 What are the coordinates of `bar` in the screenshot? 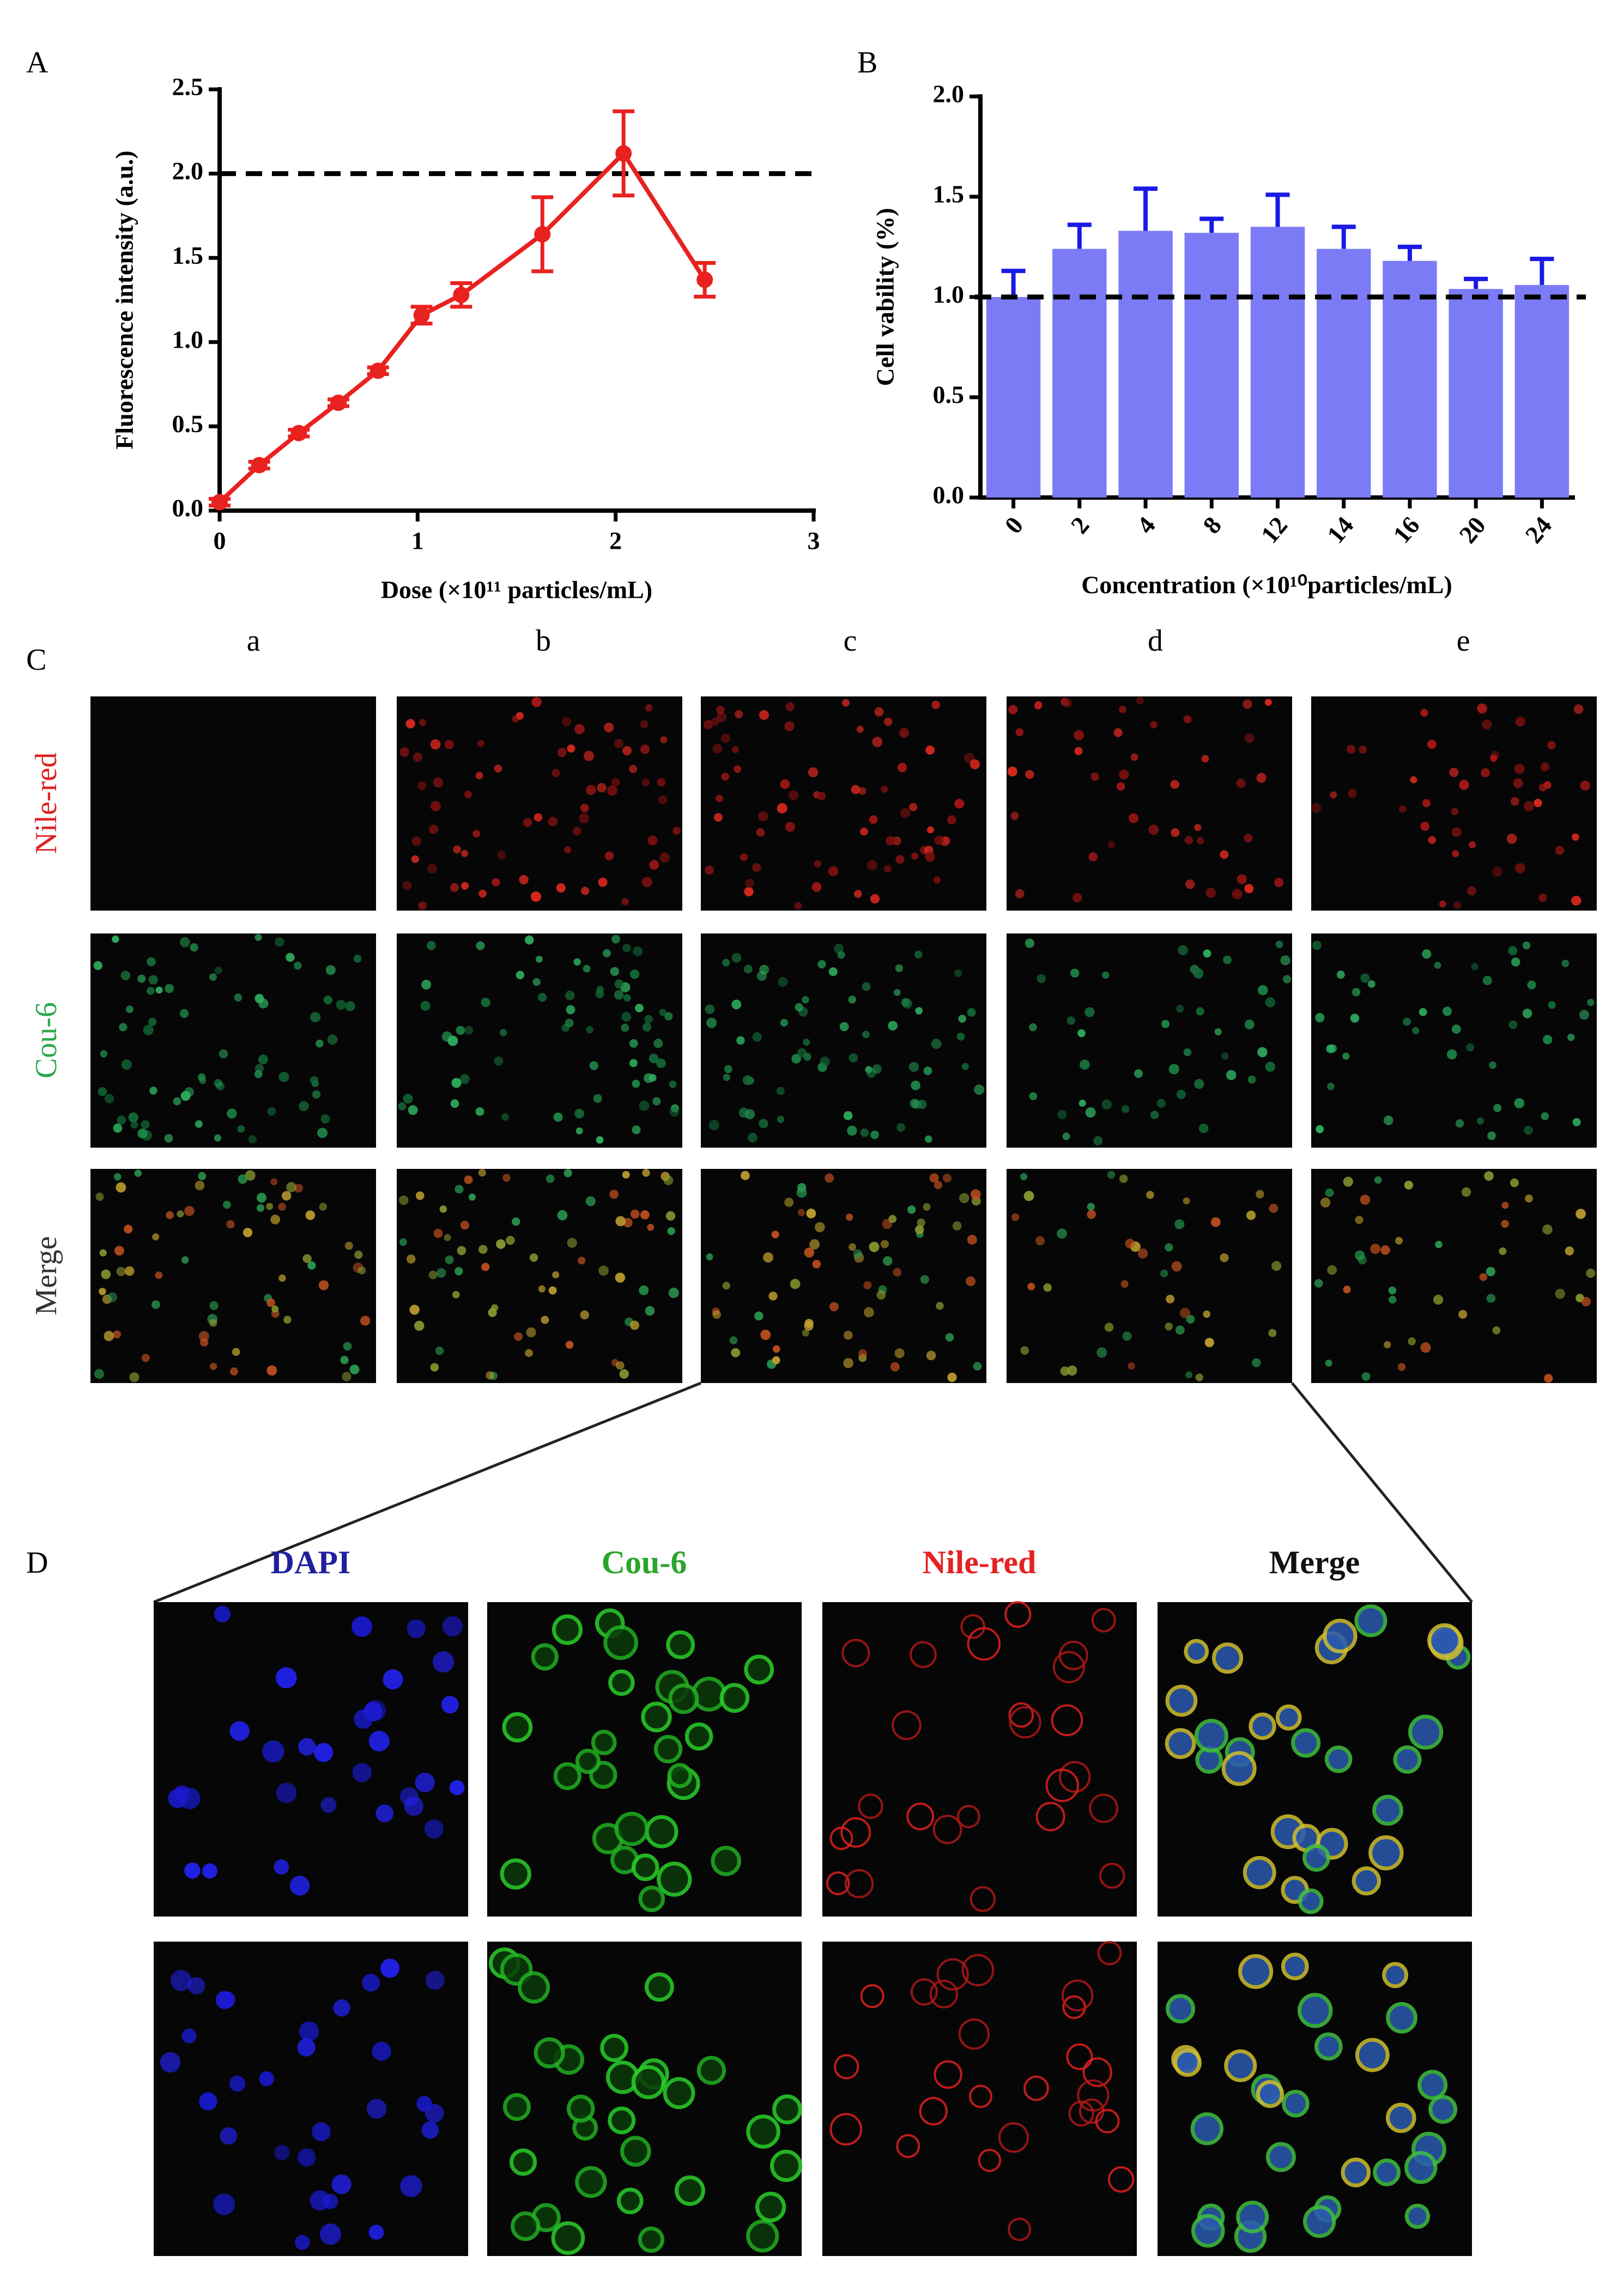 It's located at (1145, 364).